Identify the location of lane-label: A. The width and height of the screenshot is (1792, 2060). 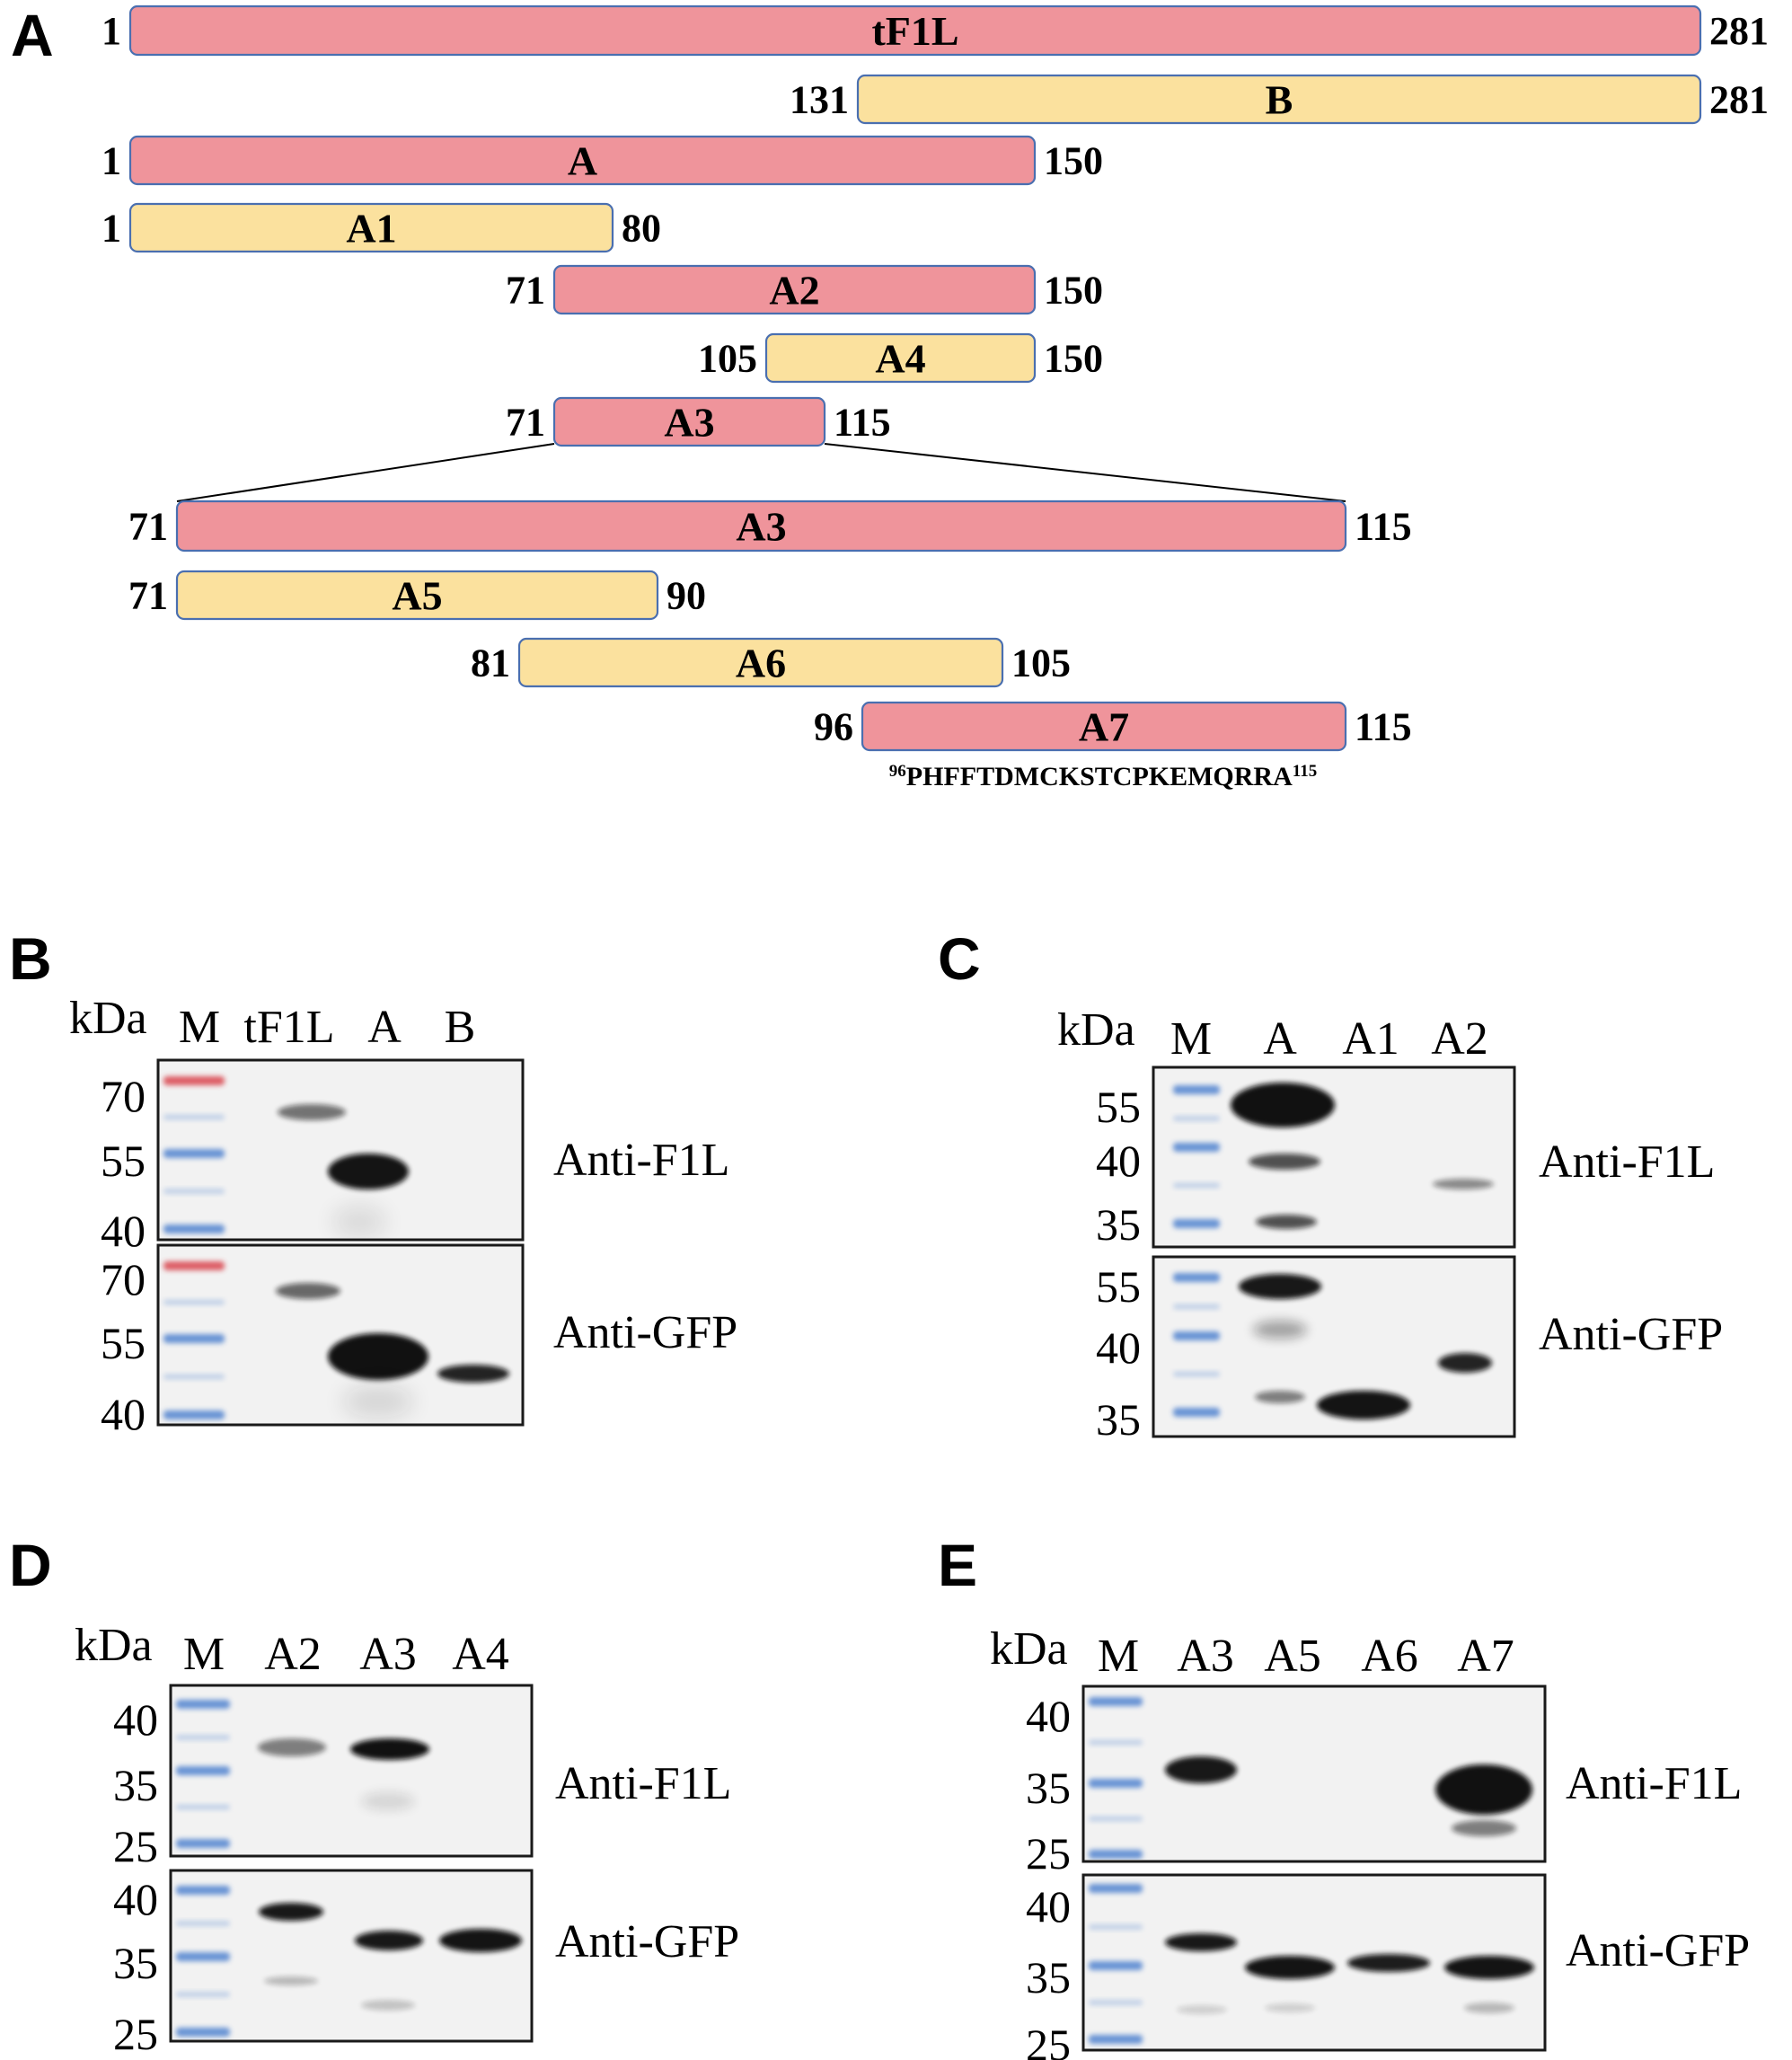
(1280, 1039).